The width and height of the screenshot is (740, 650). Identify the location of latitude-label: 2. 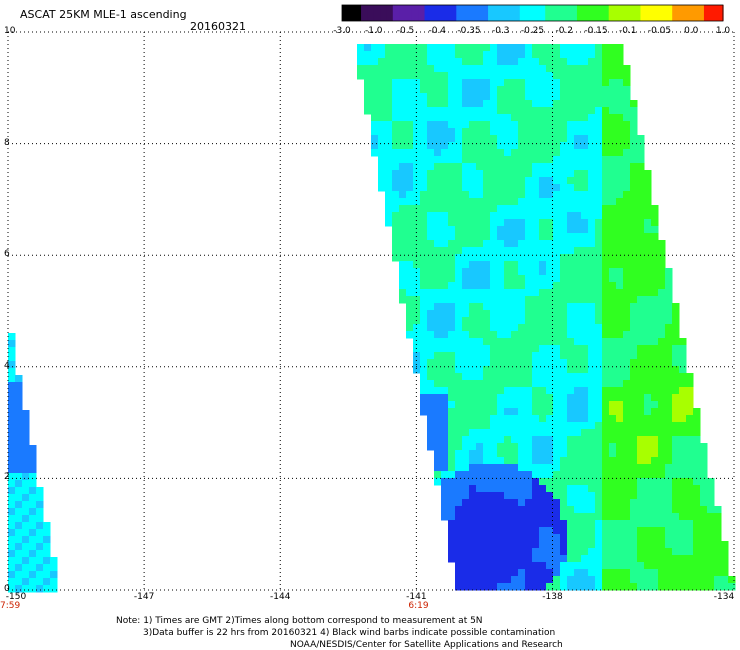
(7, 477).